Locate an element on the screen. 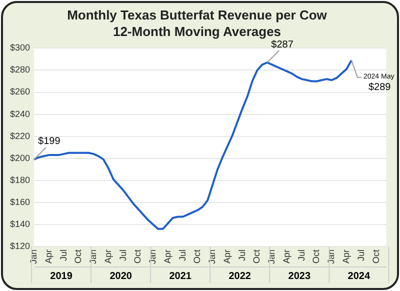 The height and width of the screenshot is (291, 400). text: 2019 is located at coordinates (61, 276).